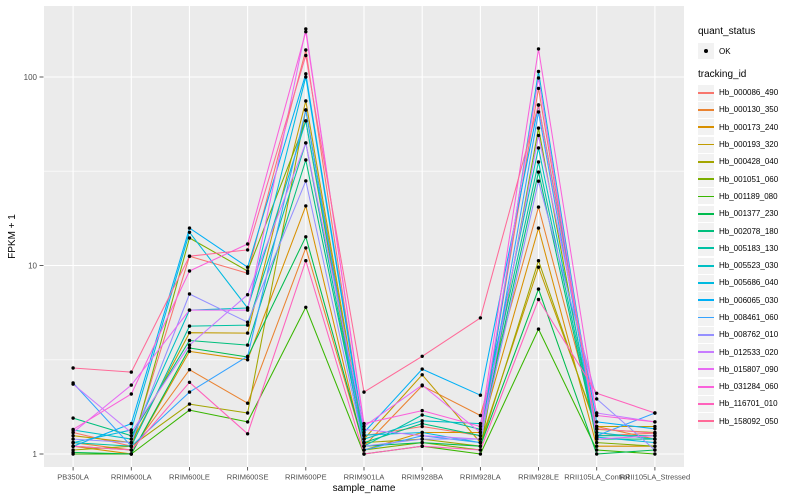 This screenshot has height=500, width=800. What do you see at coordinates (749, 352) in the screenshot?
I see `legend-item-label: Hb_012533_020` at bounding box center [749, 352].